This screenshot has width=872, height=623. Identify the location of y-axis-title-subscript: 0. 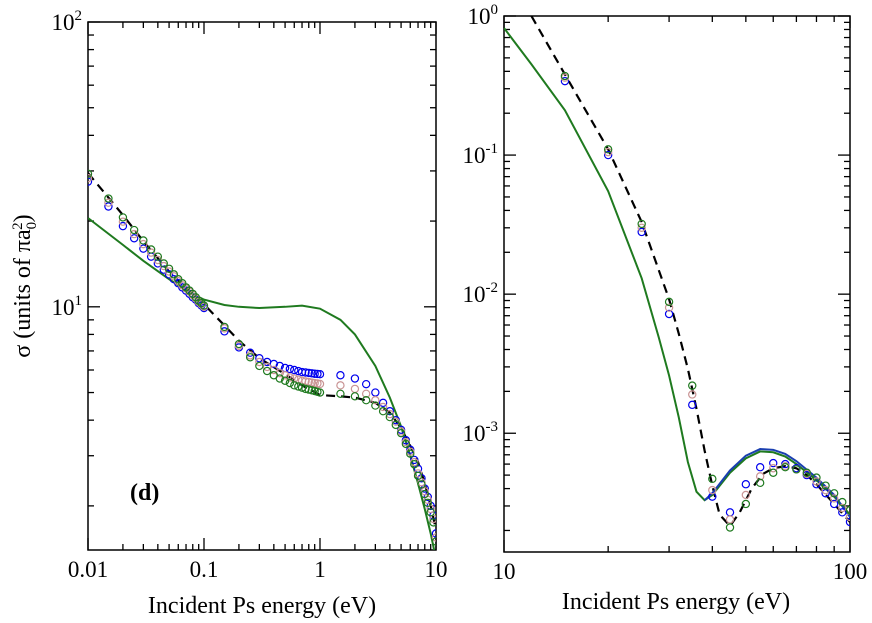
(32, 226).